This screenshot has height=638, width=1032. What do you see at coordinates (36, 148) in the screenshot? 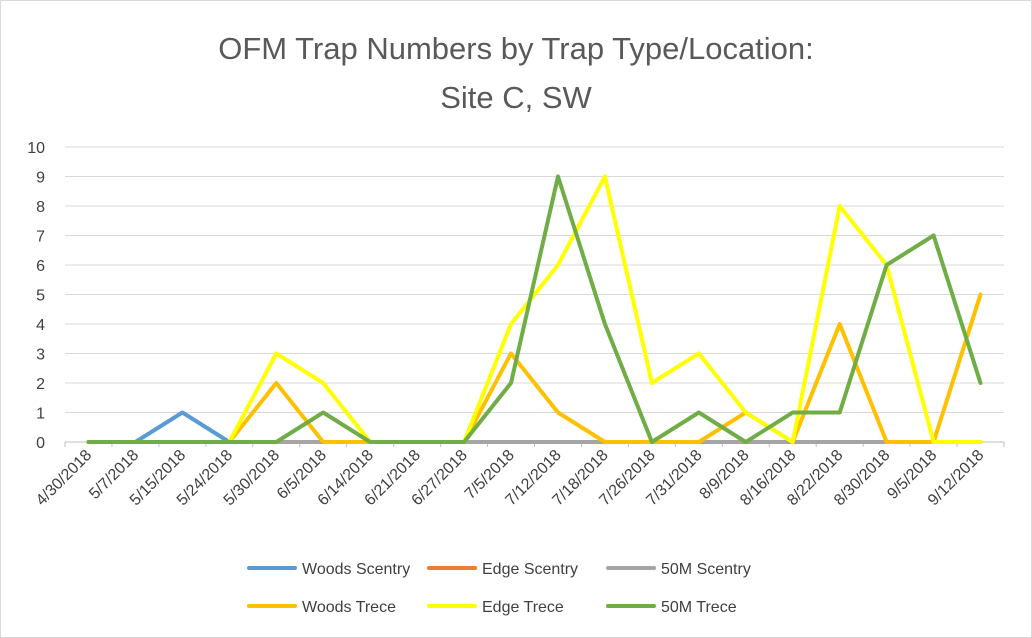
I see `y-tick-label: 10` at bounding box center [36, 148].